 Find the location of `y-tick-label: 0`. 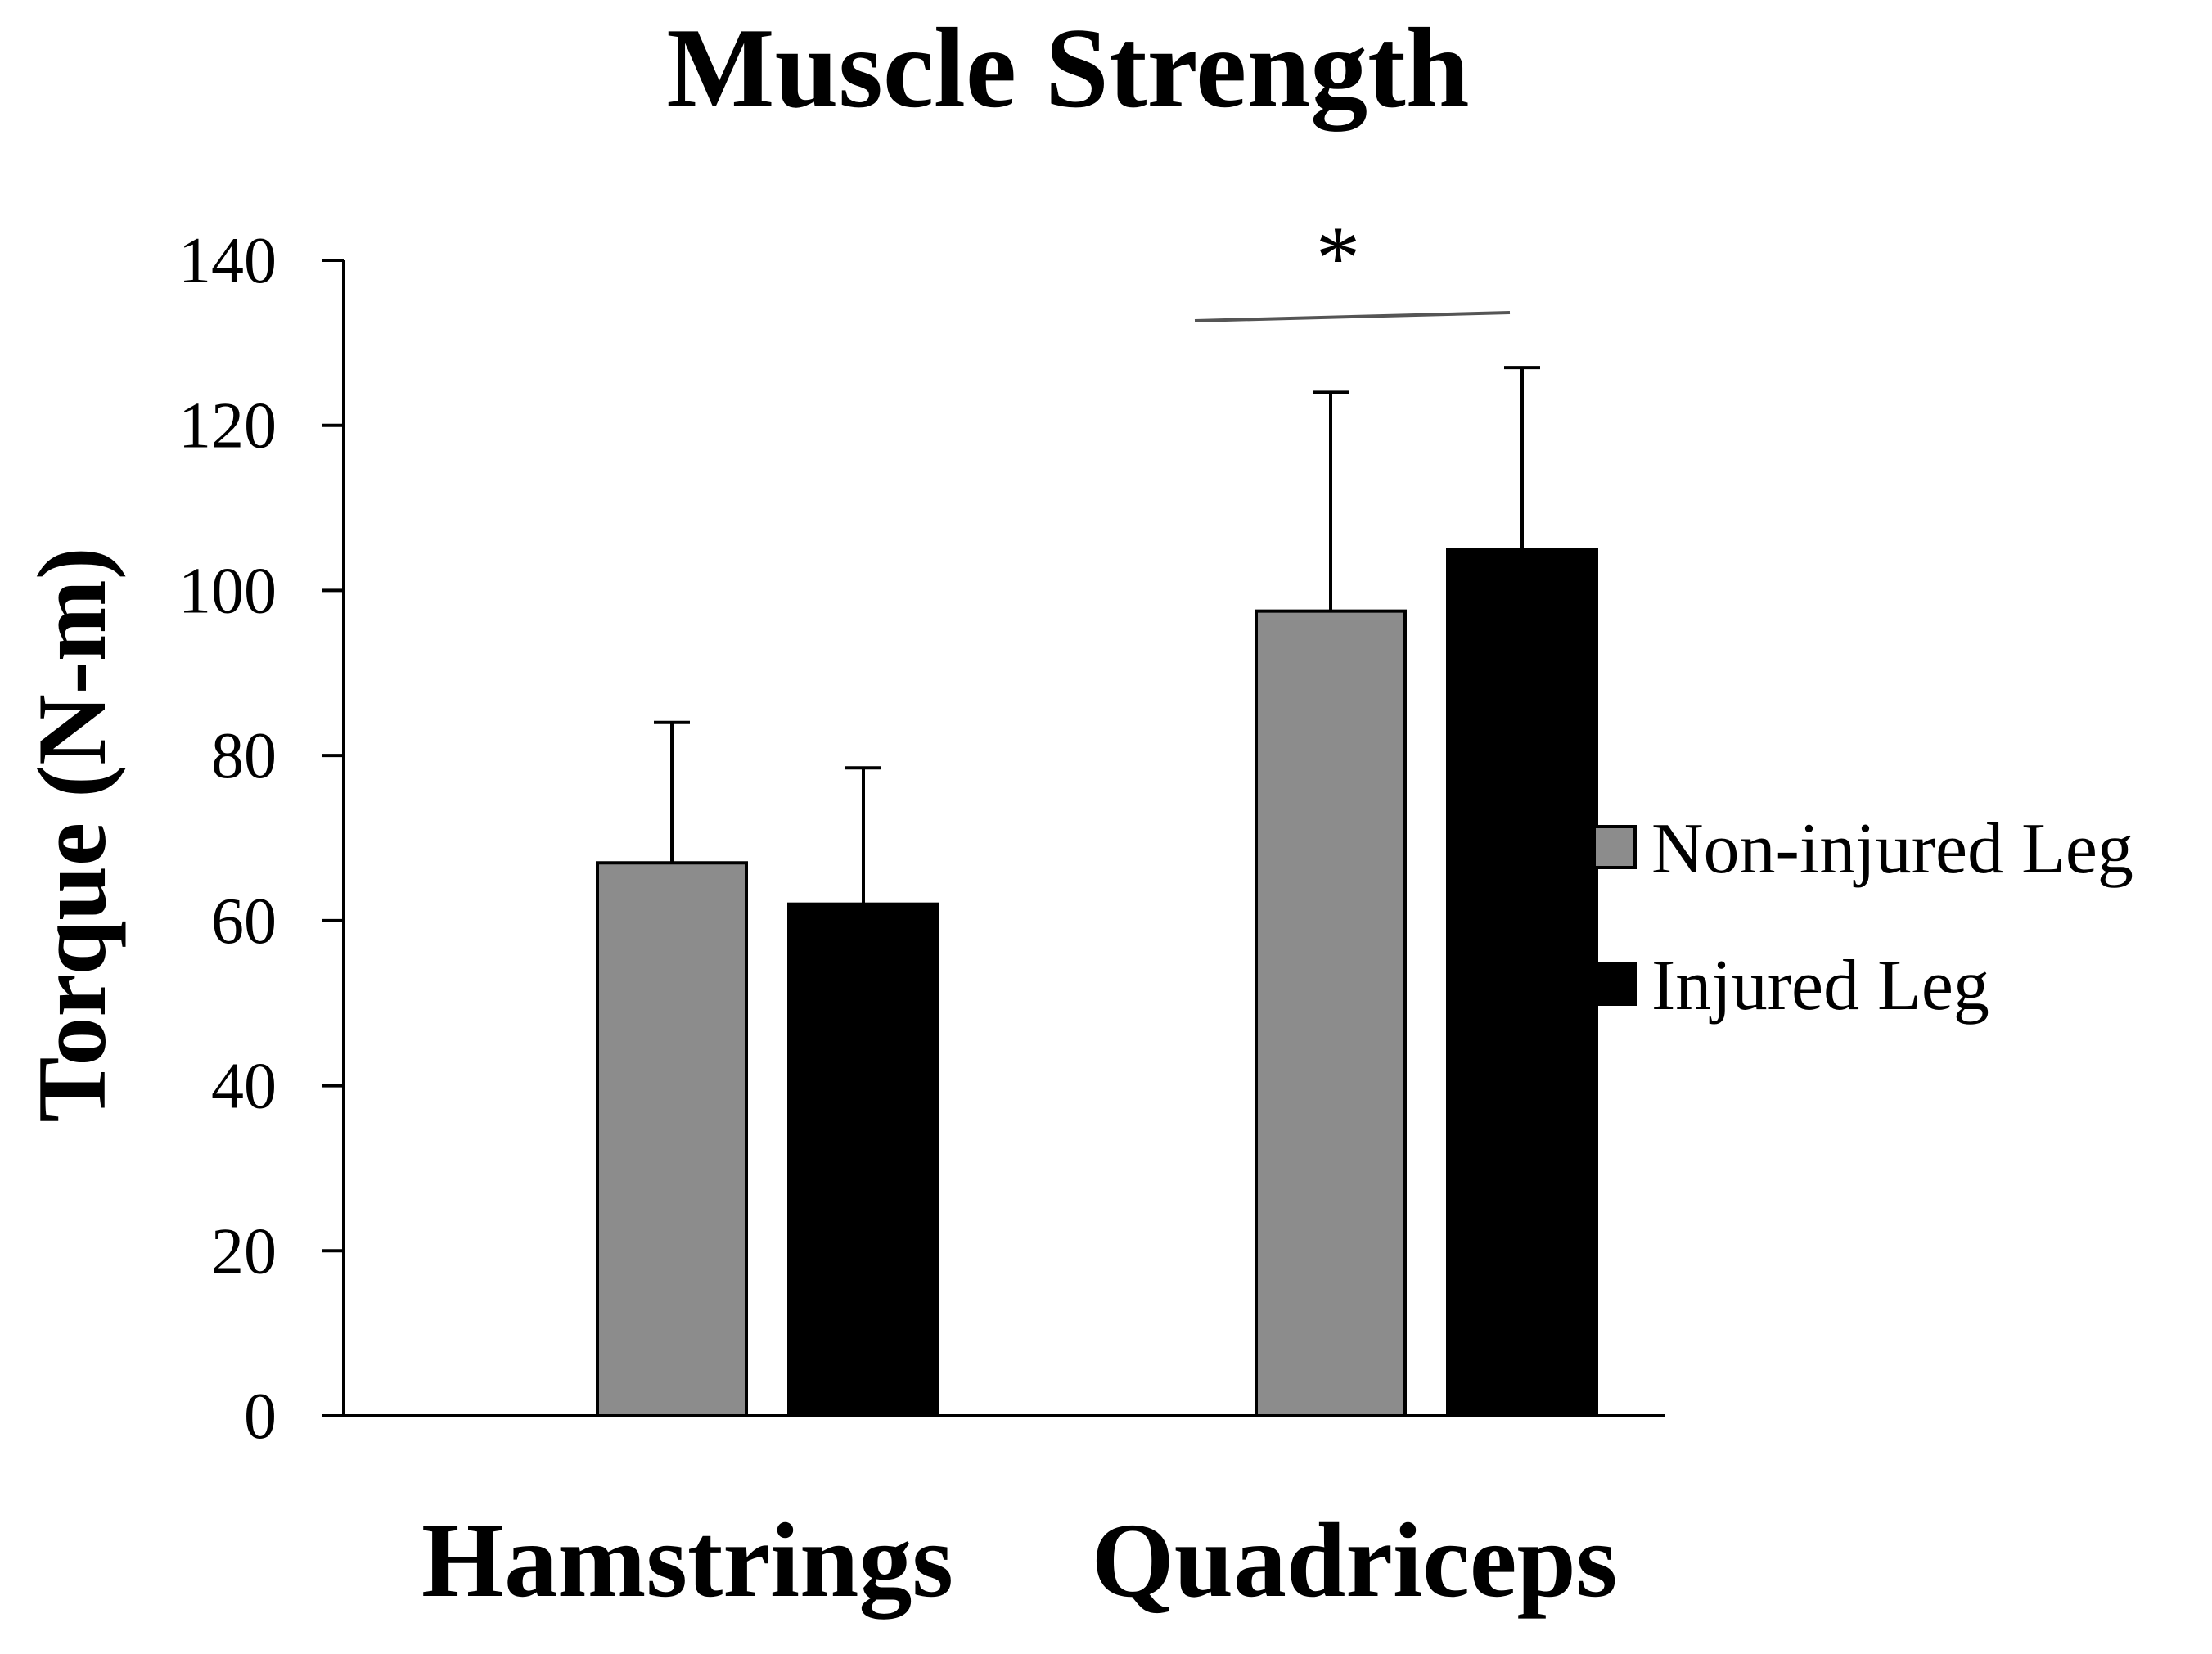

y-tick-label: 0 is located at coordinates (260, 1417).